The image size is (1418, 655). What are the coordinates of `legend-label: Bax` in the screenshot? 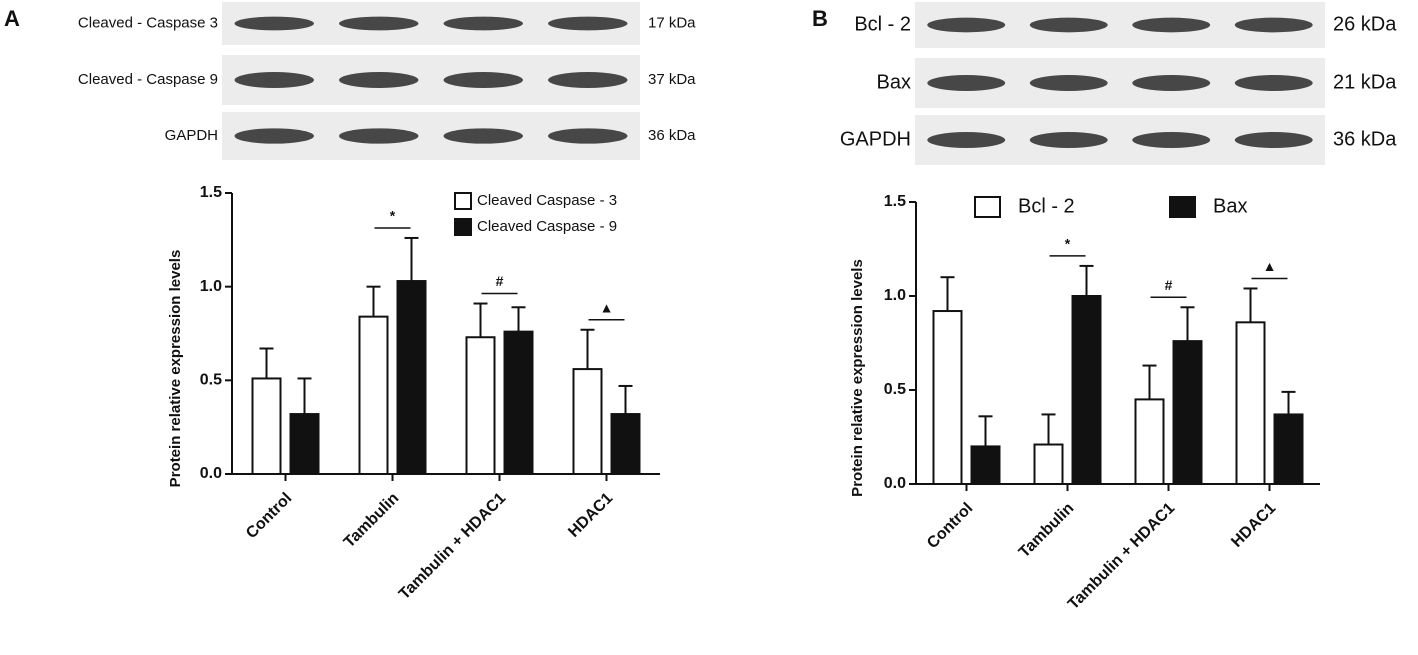 It's located at (1230, 206).